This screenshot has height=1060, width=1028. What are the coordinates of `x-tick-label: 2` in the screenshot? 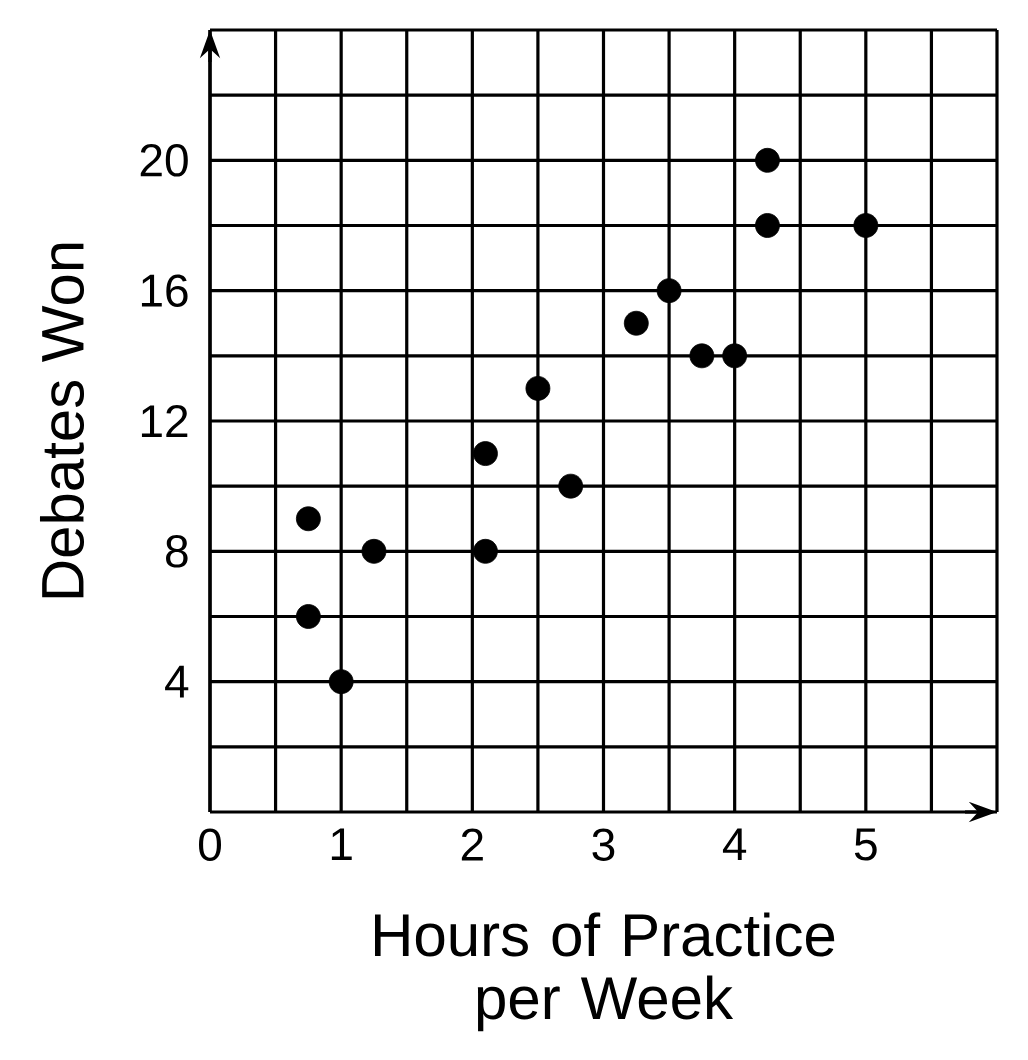 It's located at (472, 844).